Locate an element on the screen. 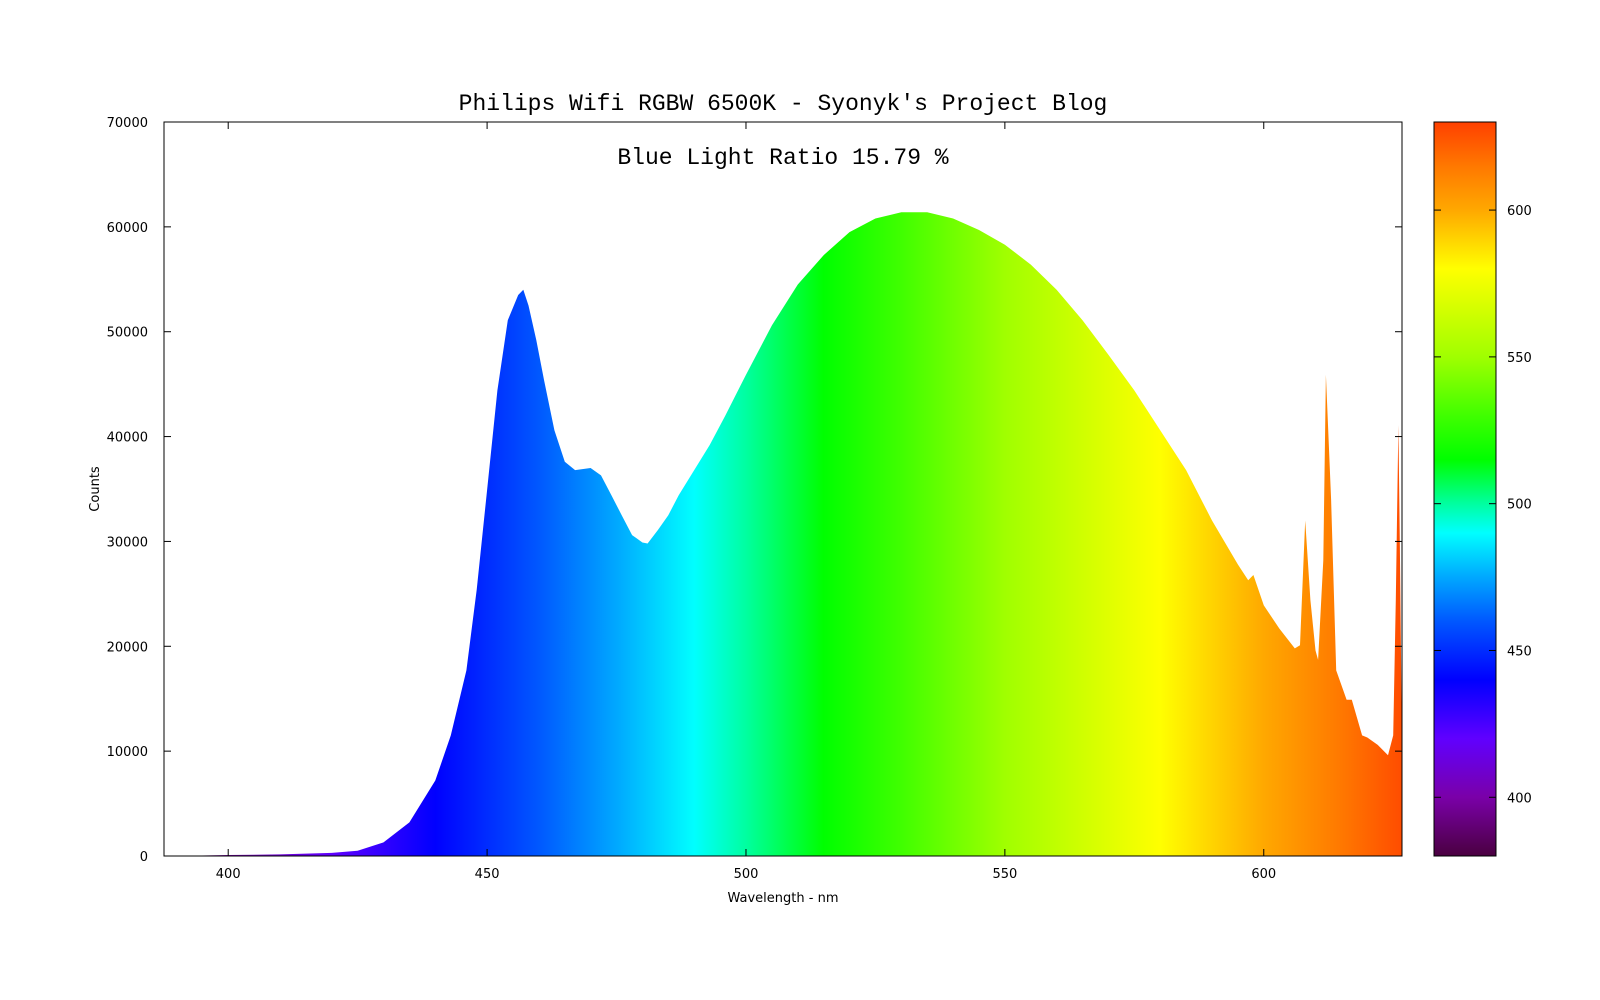 This screenshot has height=1000, width=1600. y-tick-label: 20000 is located at coordinates (127, 647).